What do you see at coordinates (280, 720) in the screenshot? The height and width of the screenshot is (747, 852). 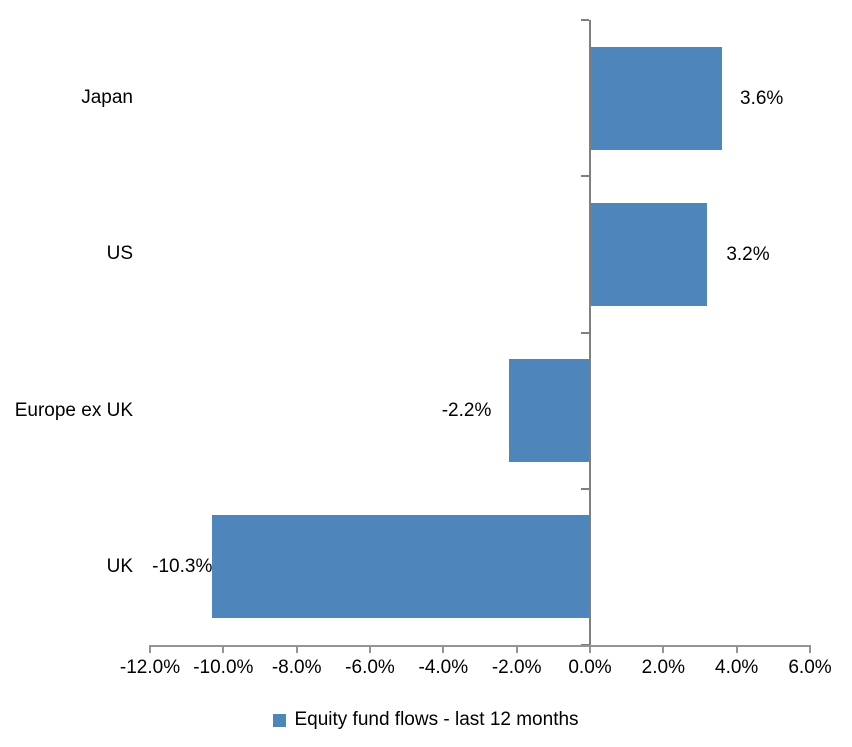 I see `legend-marker-icon` at bounding box center [280, 720].